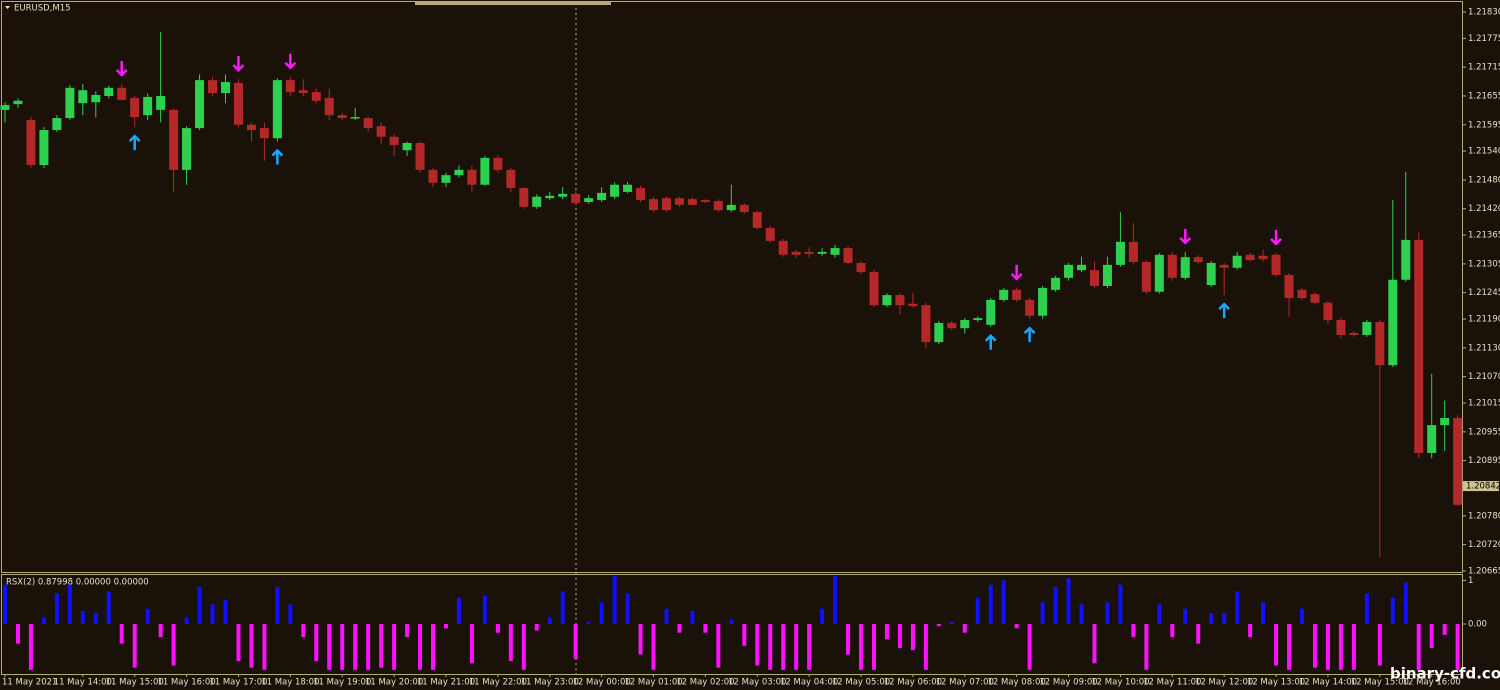  I want to click on y-tick-label: 1.20780, so click(1484, 516).